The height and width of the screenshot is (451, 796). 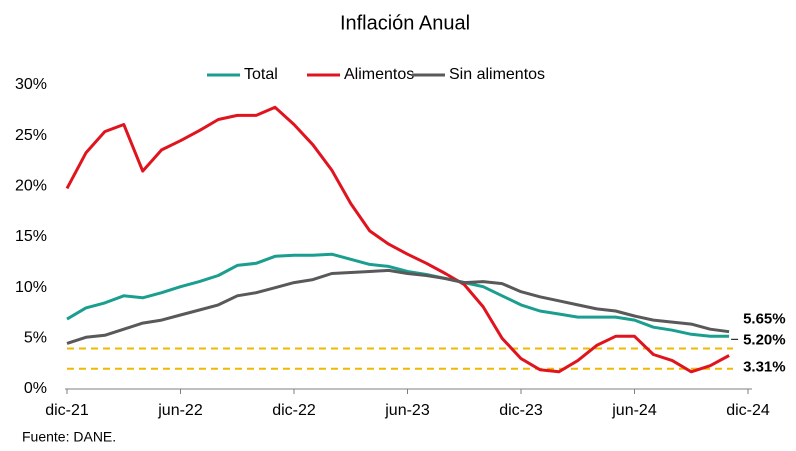 What do you see at coordinates (405, 23) in the screenshot?
I see `chart-title: Inflación Anual` at bounding box center [405, 23].